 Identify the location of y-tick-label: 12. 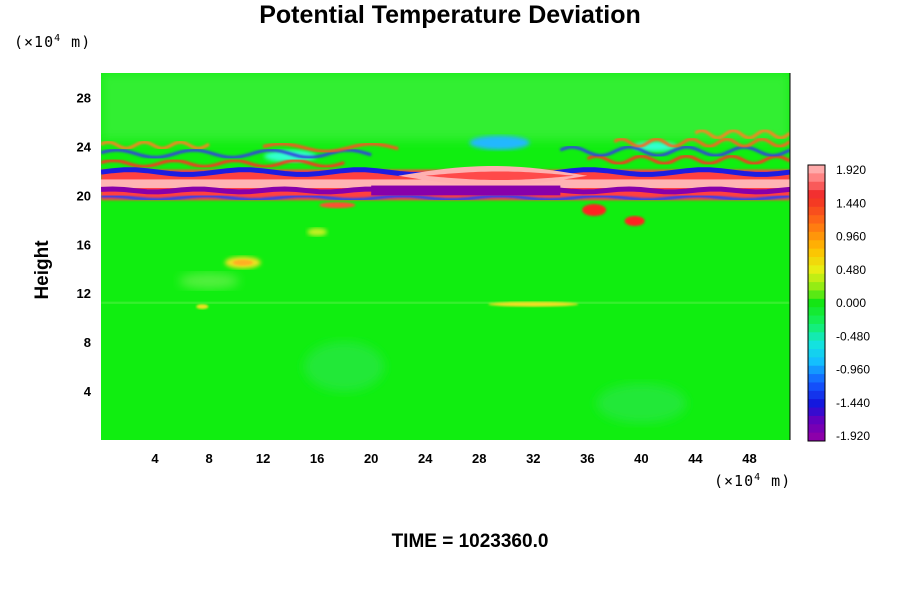
(84, 293).